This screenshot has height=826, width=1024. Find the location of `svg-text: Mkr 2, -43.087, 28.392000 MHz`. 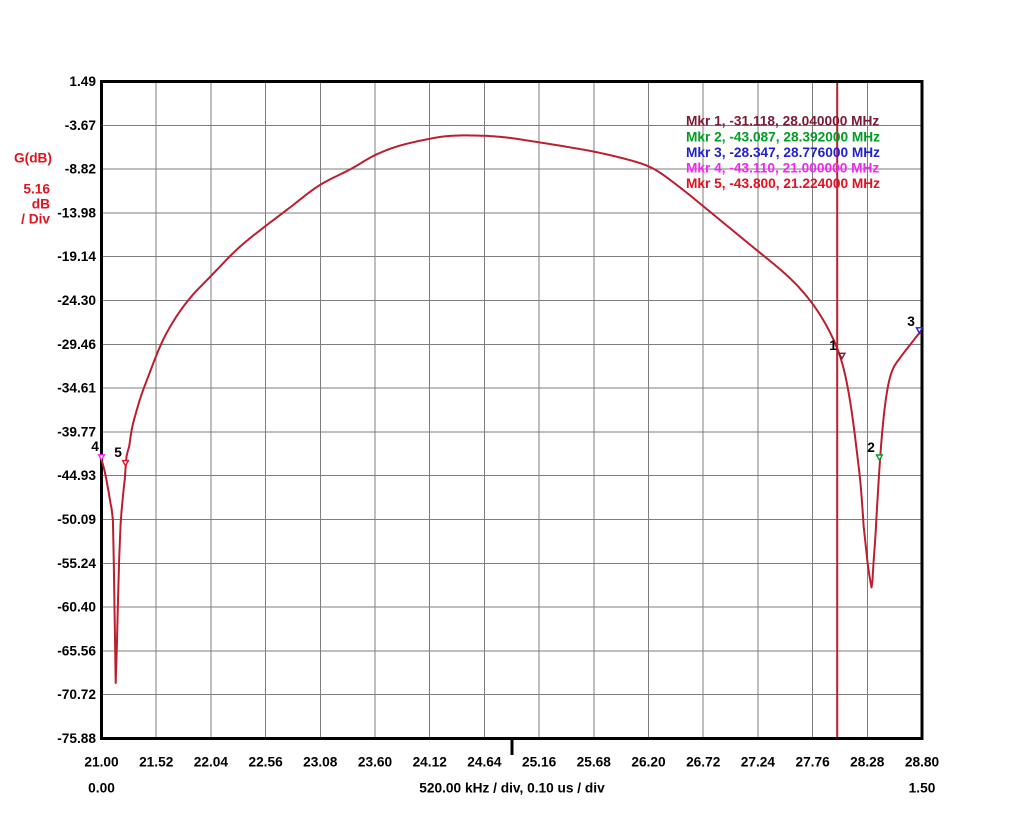

svg-text: Mkr 2, -43.087, 28.392000 MHz is located at coordinates (783, 136).